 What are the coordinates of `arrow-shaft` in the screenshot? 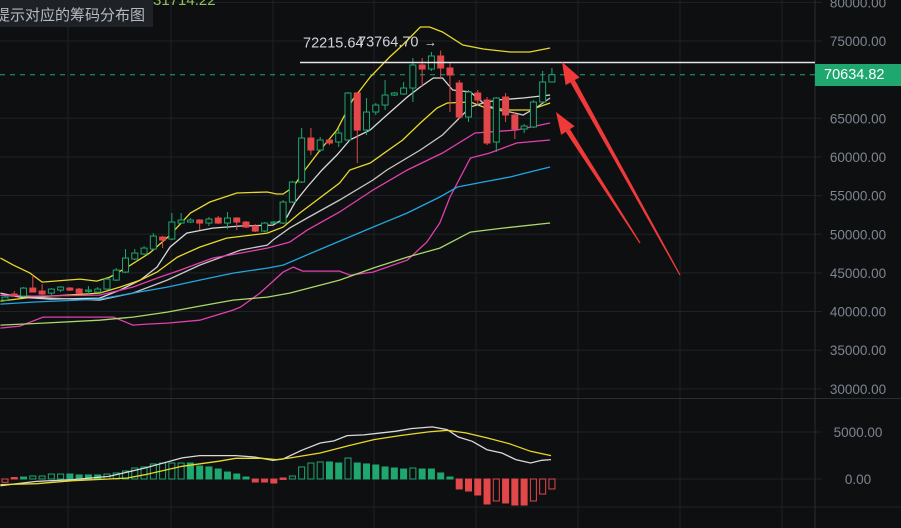 It's located at (625, 178).